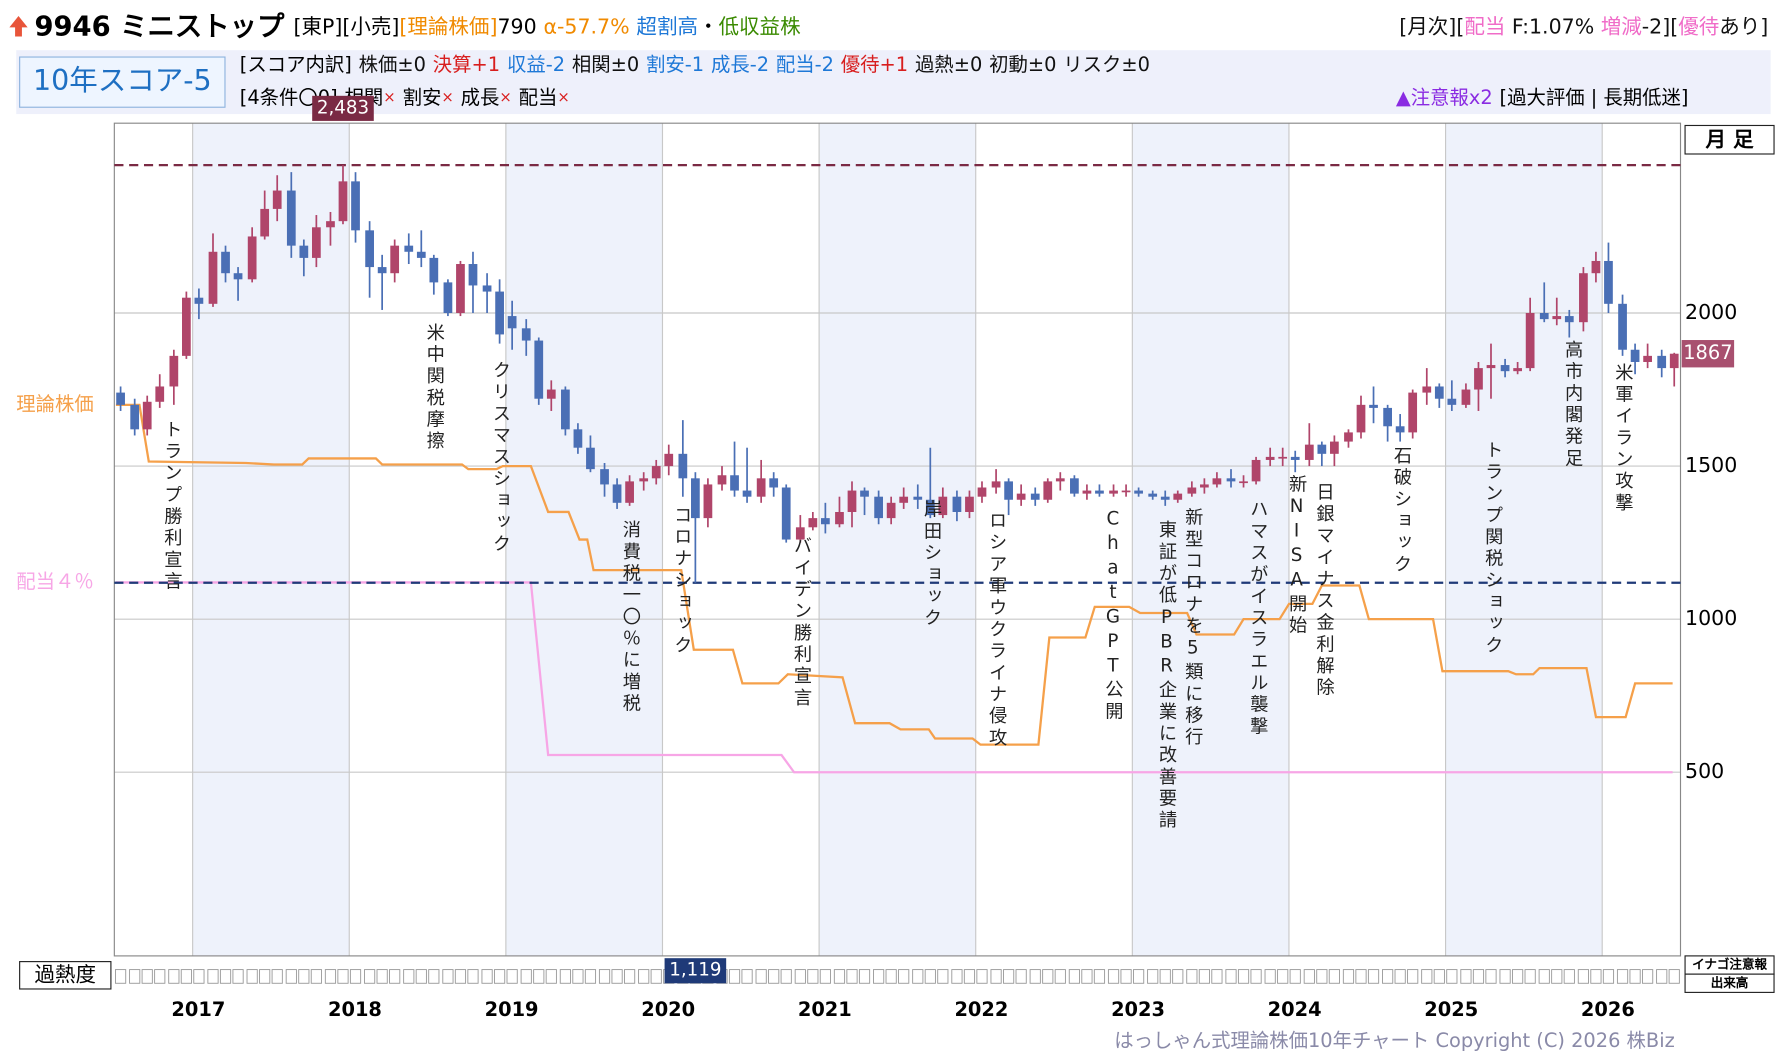 This screenshot has height=1054, width=1780. Describe the element at coordinates (981, 1009) in the screenshot. I see `x-tick-label: 2022` at that location.